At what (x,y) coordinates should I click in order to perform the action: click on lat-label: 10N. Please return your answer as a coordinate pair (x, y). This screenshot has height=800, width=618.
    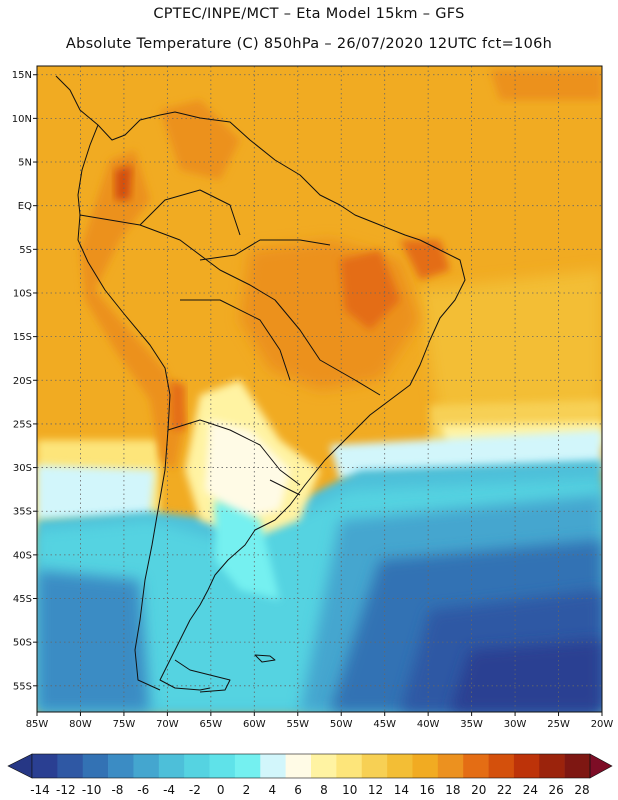
    Looking at the image, I should click on (22, 119).